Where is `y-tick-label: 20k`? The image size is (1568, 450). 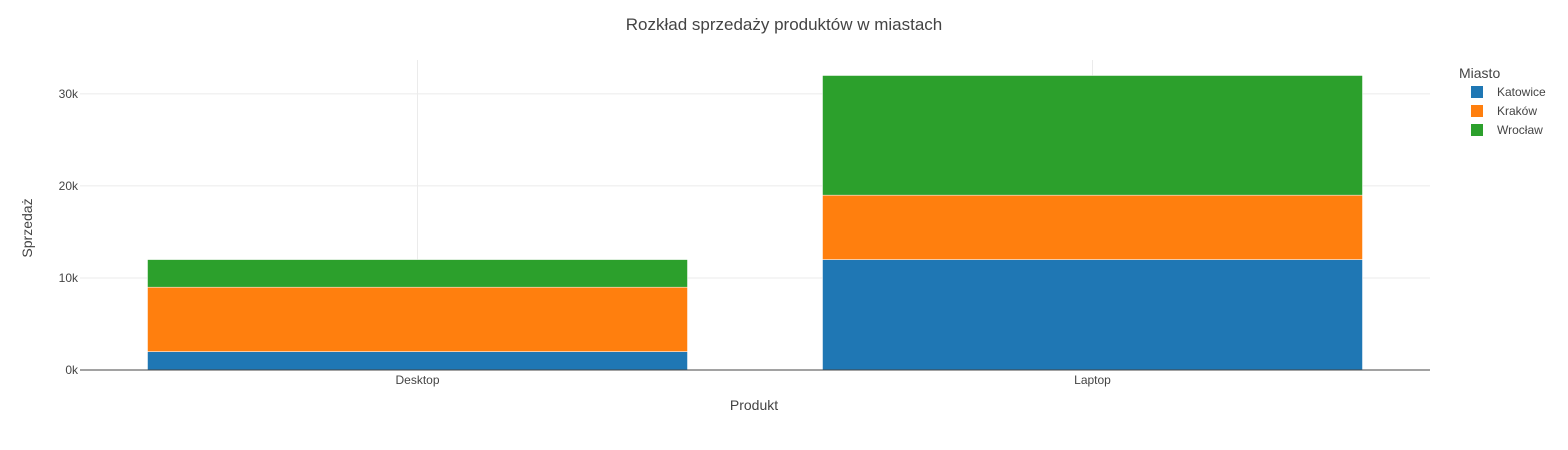
y-tick-label: 20k is located at coordinates (69, 186).